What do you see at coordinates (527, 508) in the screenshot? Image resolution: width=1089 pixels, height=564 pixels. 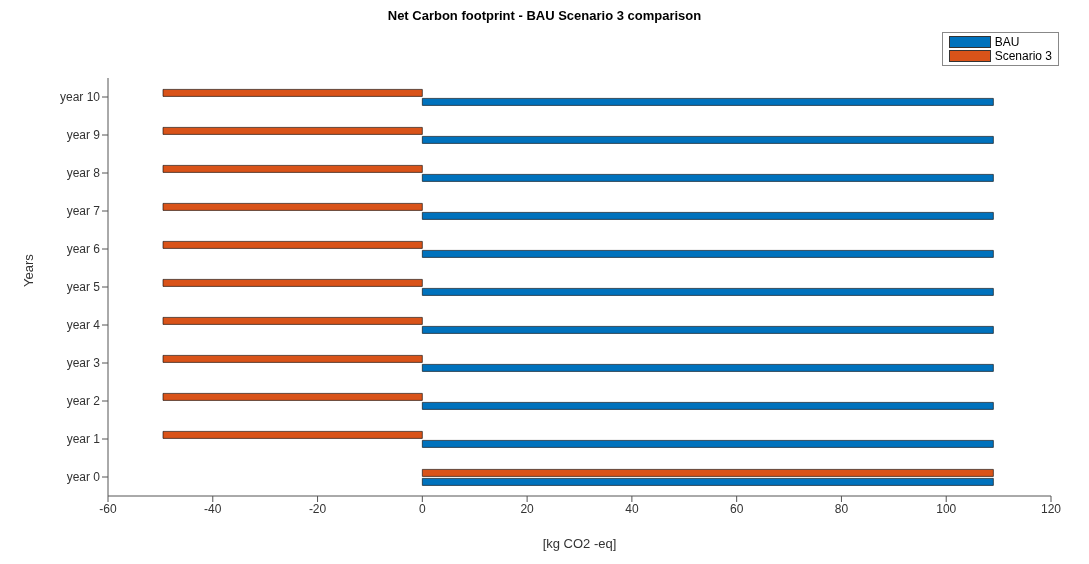 I see `x-tick-label: 20` at bounding box center [527, 508].